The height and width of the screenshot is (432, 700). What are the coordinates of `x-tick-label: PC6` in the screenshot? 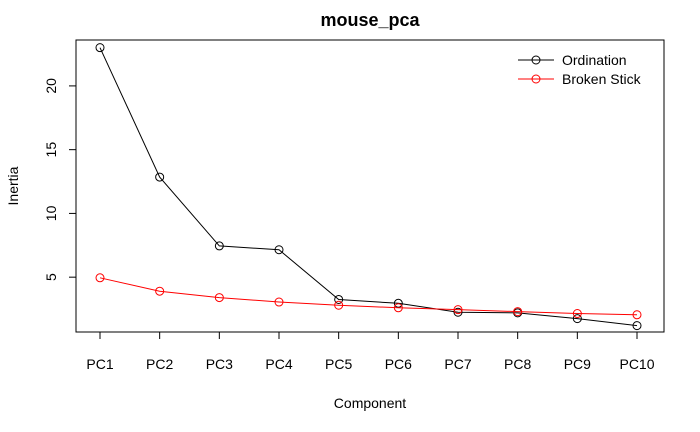 It's located at (398, 364).